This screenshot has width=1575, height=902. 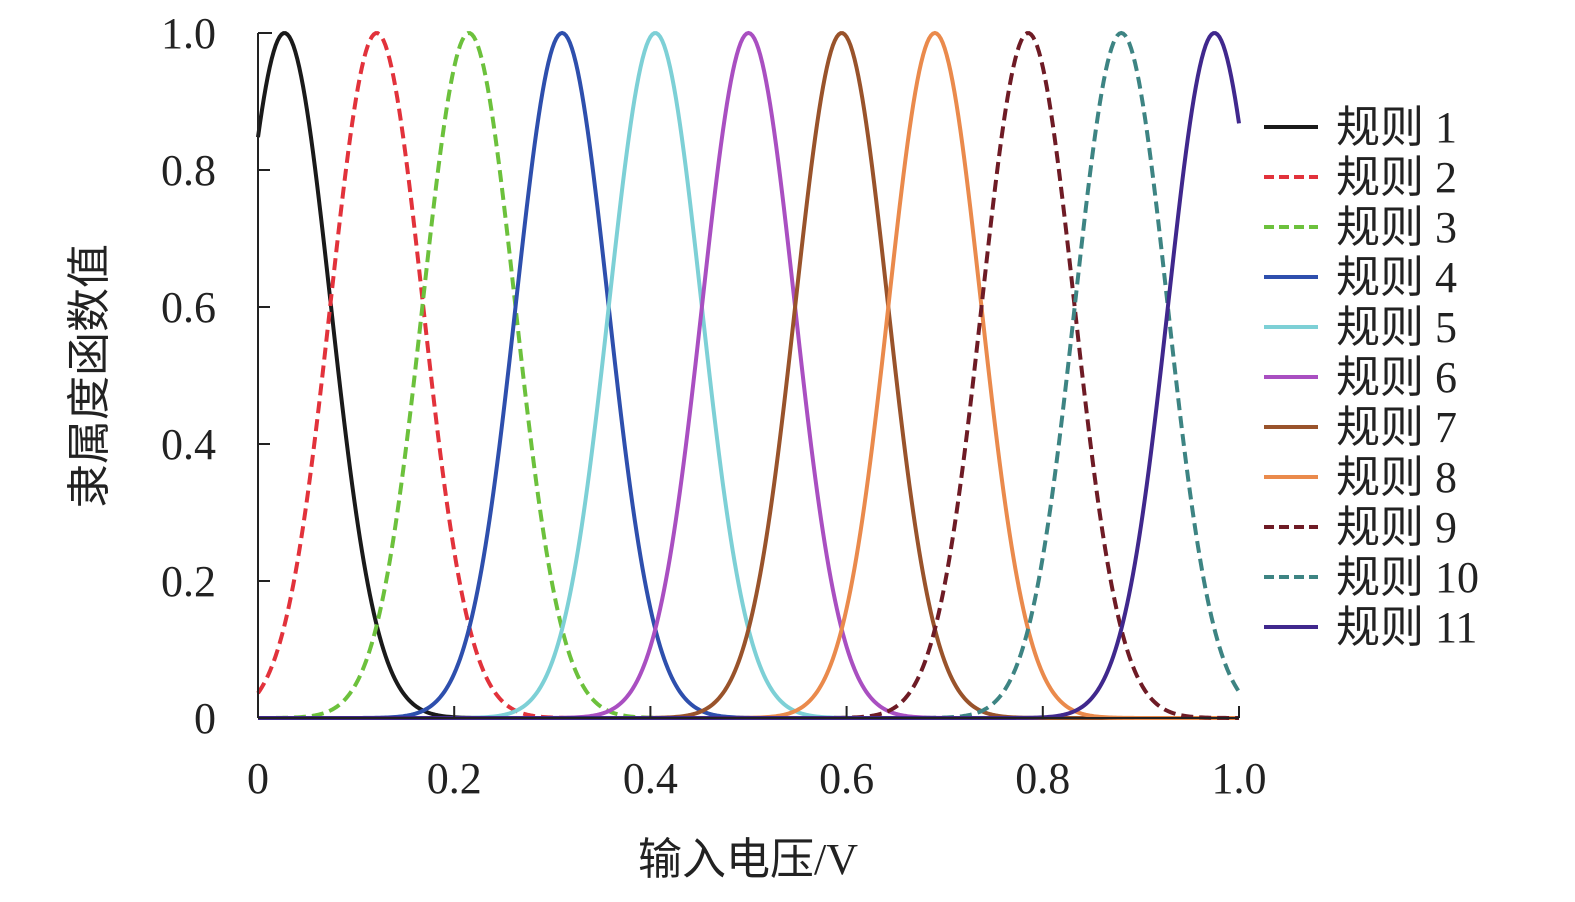 What do you see at coordinates (89, 376) in the screenshot?
I see `y-axis-label: 隶属度函数值` at bounding box center [89, 376].